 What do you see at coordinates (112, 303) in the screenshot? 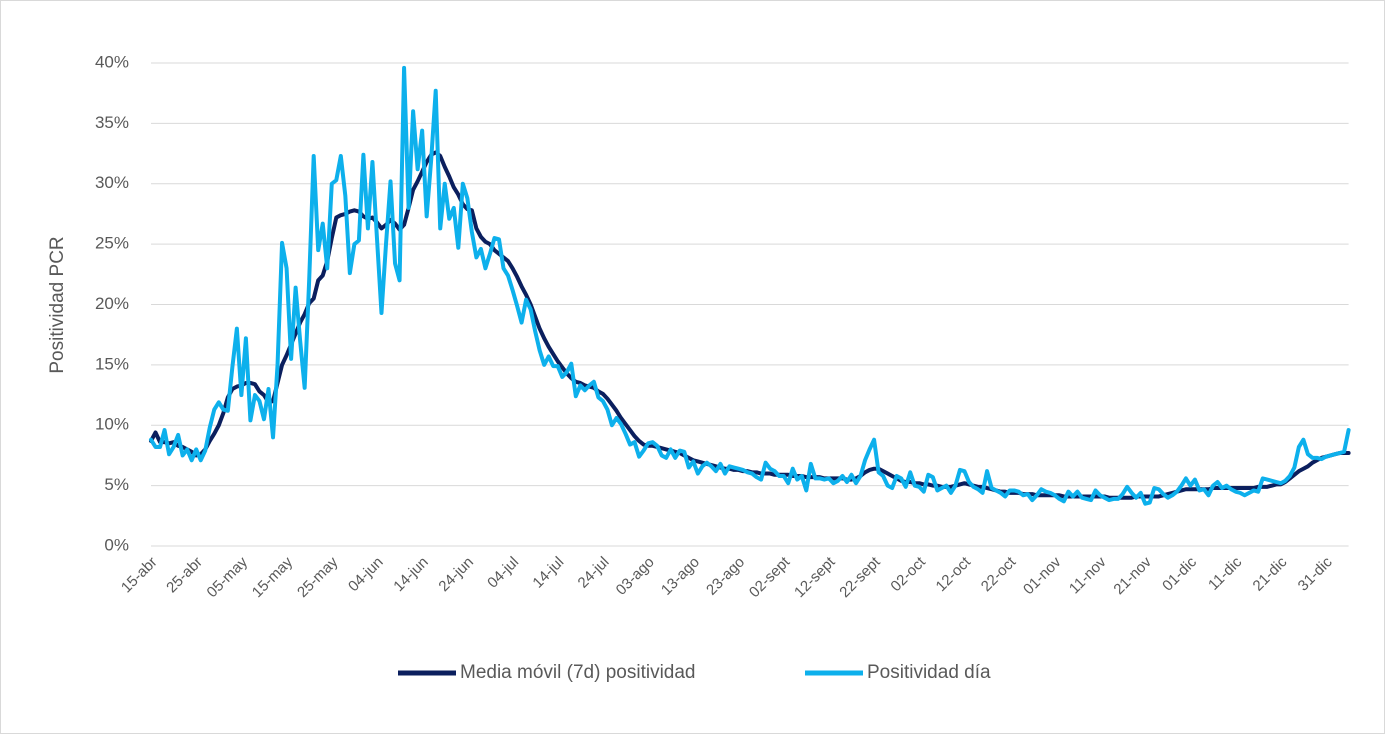
I see `y-tick-label: 20%` at bounding box center [112, 303].